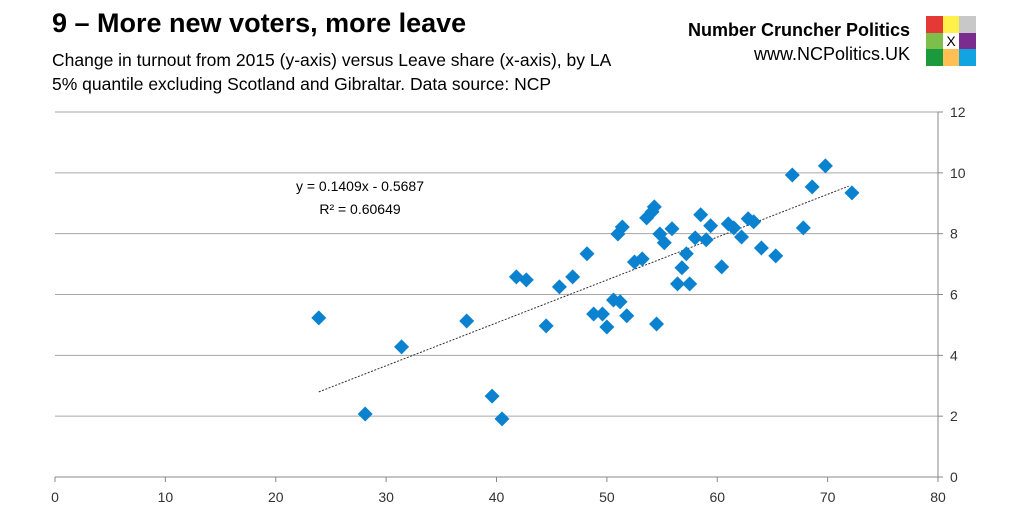 The height and width of the screenshot is (517, 1024). Describe the element at coordinates (798, 30) in the screenshot. I see `brand-name: Number Cruncher Politics` at that location.